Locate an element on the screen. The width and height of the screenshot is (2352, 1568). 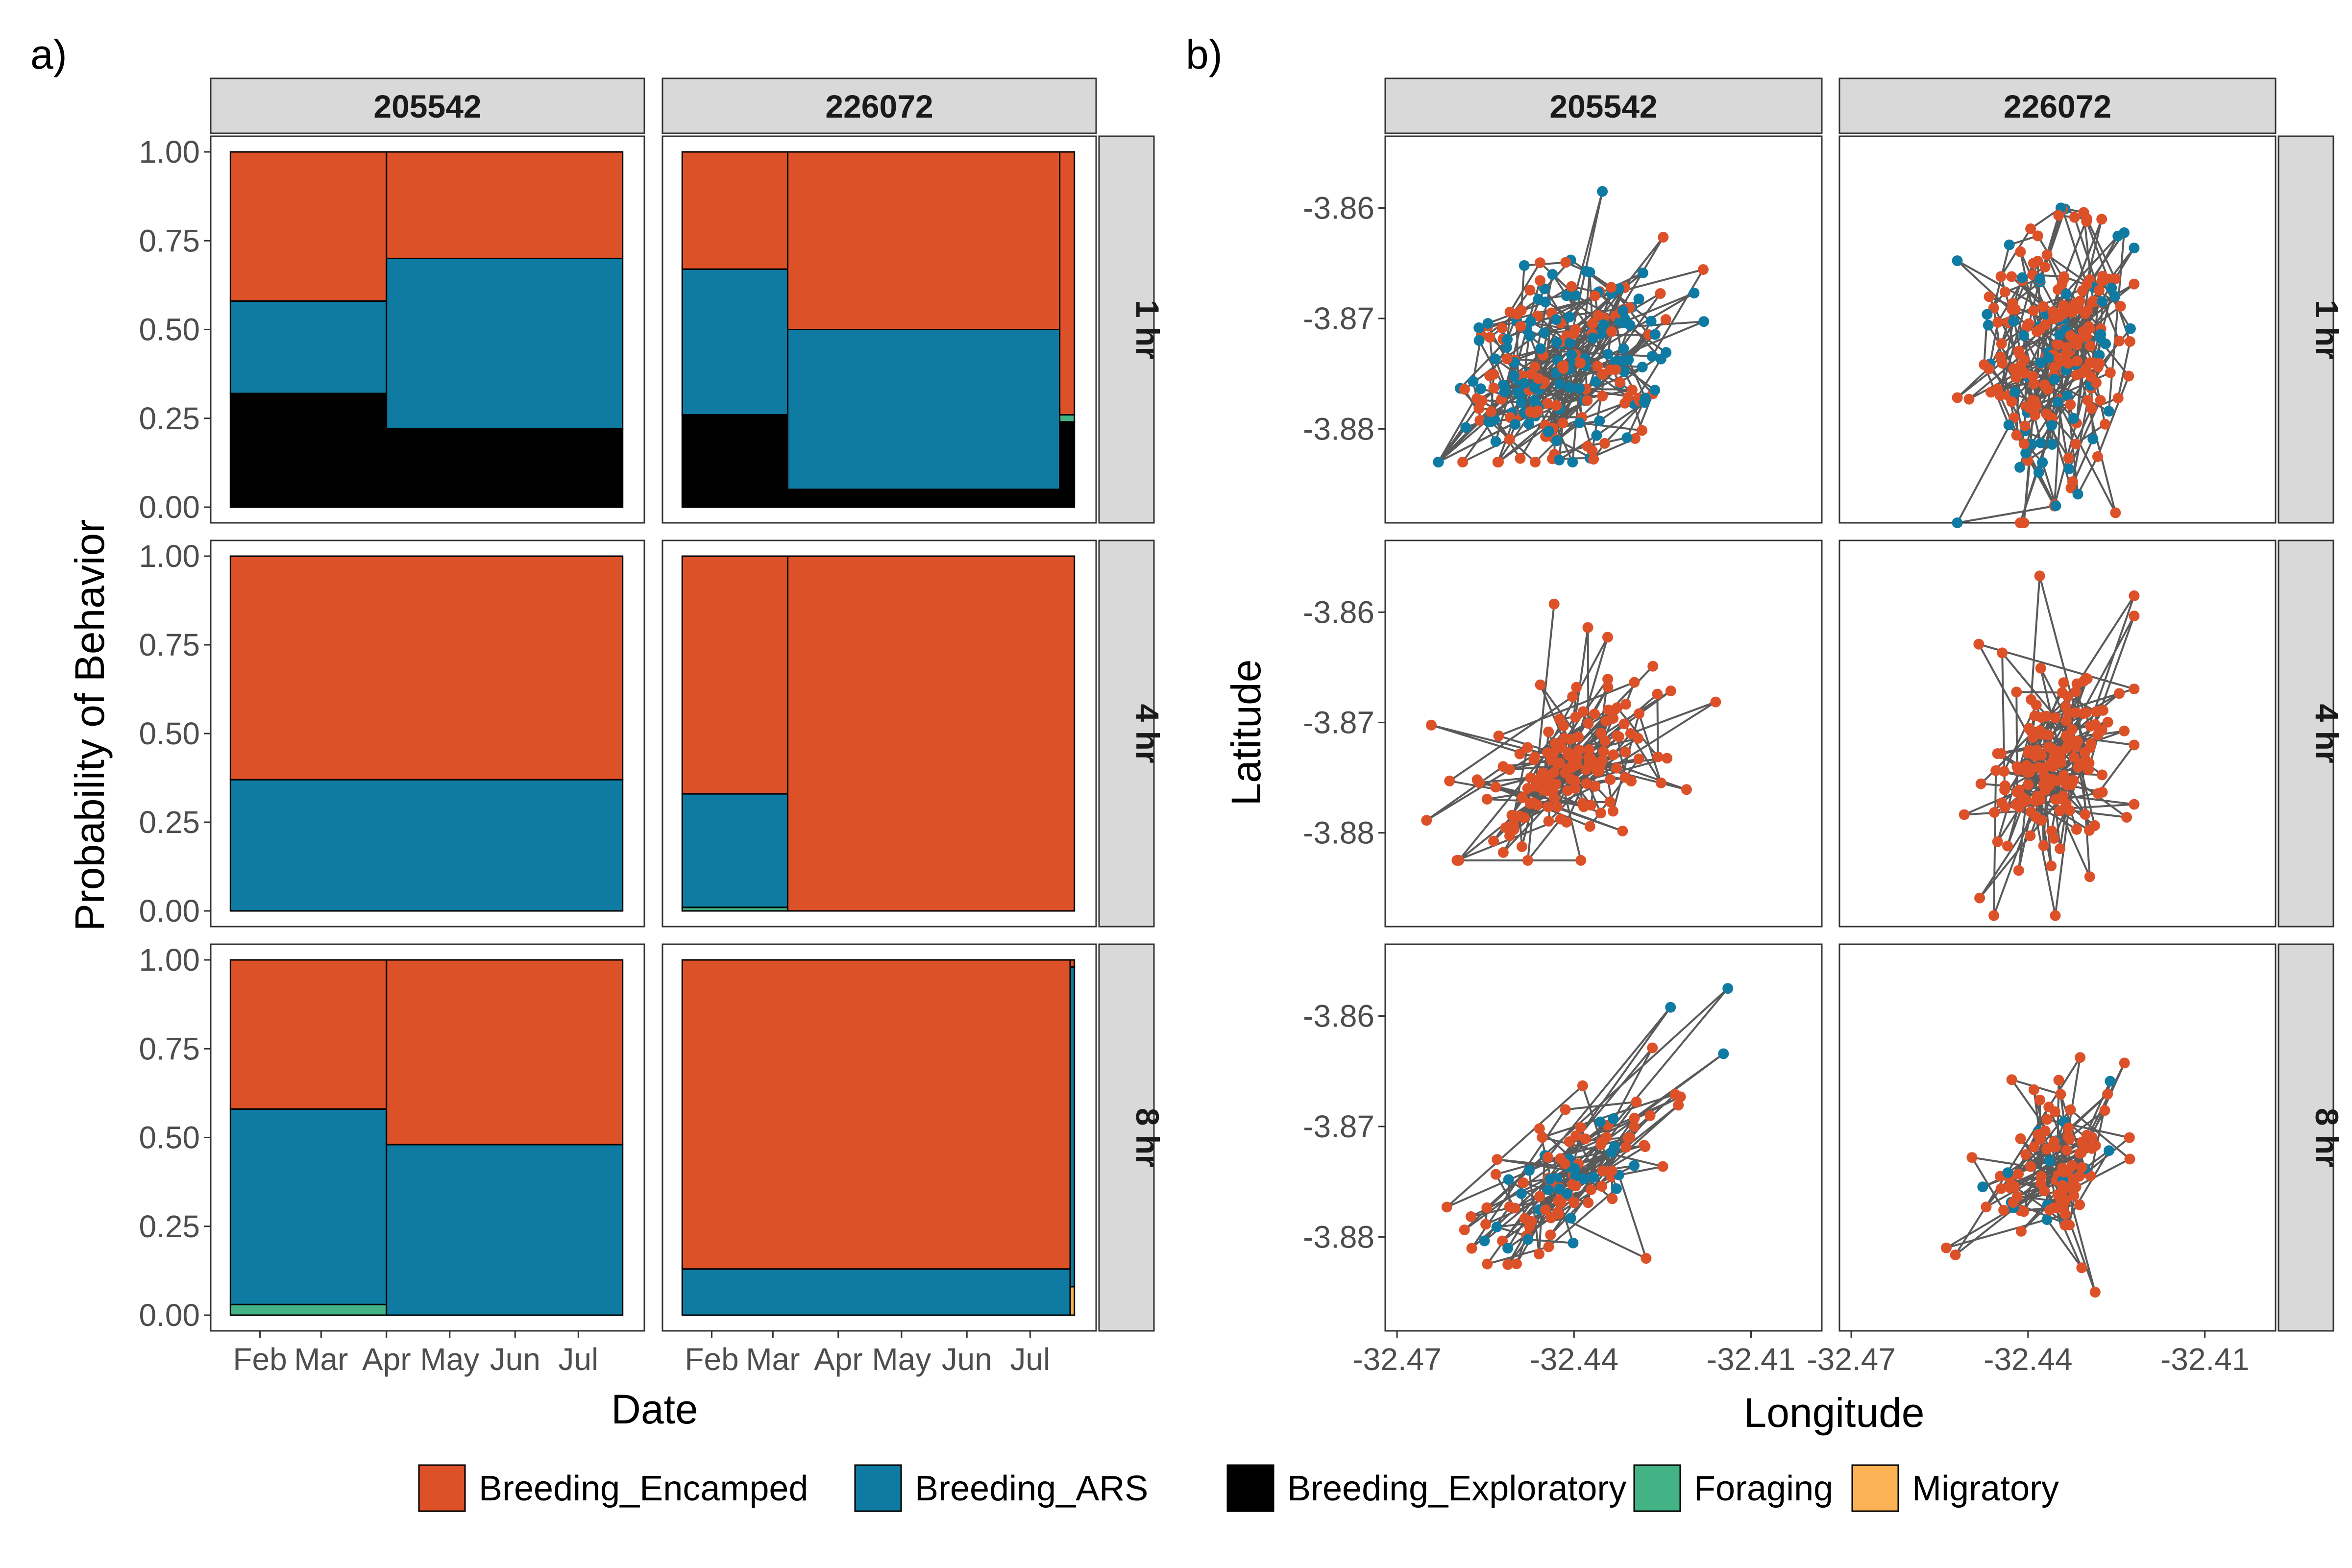
x-tick-label: Jul is located at coordinates (578, 1359).